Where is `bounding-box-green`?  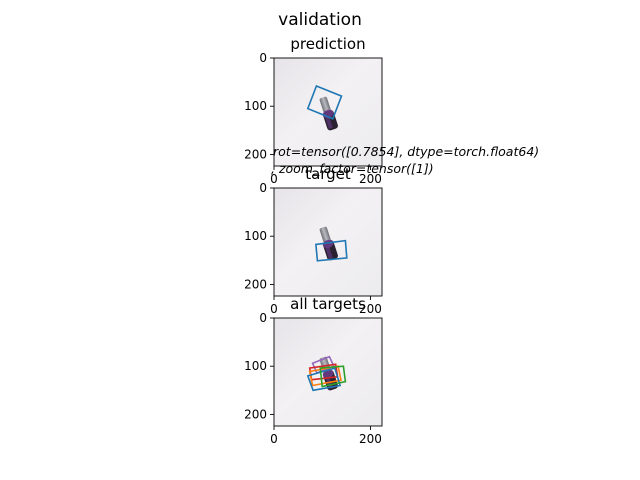 bounding-box-green is located at coordinates (333, 376).